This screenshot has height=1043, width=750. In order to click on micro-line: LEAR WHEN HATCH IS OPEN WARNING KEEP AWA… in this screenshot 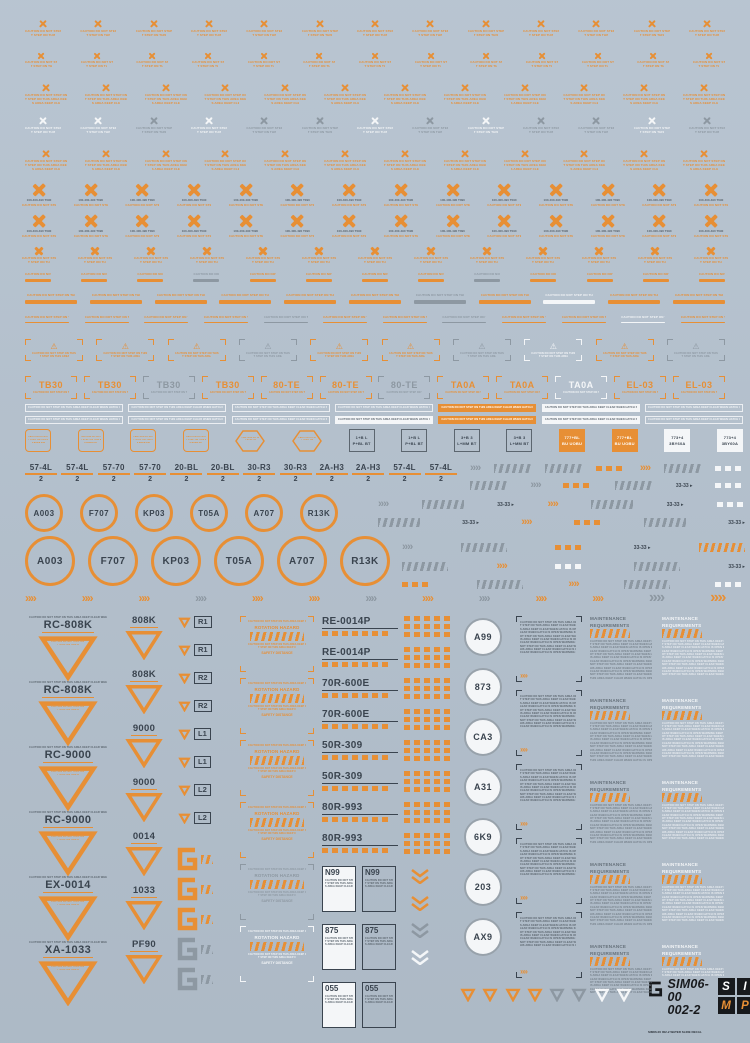, I will do `click(693, 651)`.